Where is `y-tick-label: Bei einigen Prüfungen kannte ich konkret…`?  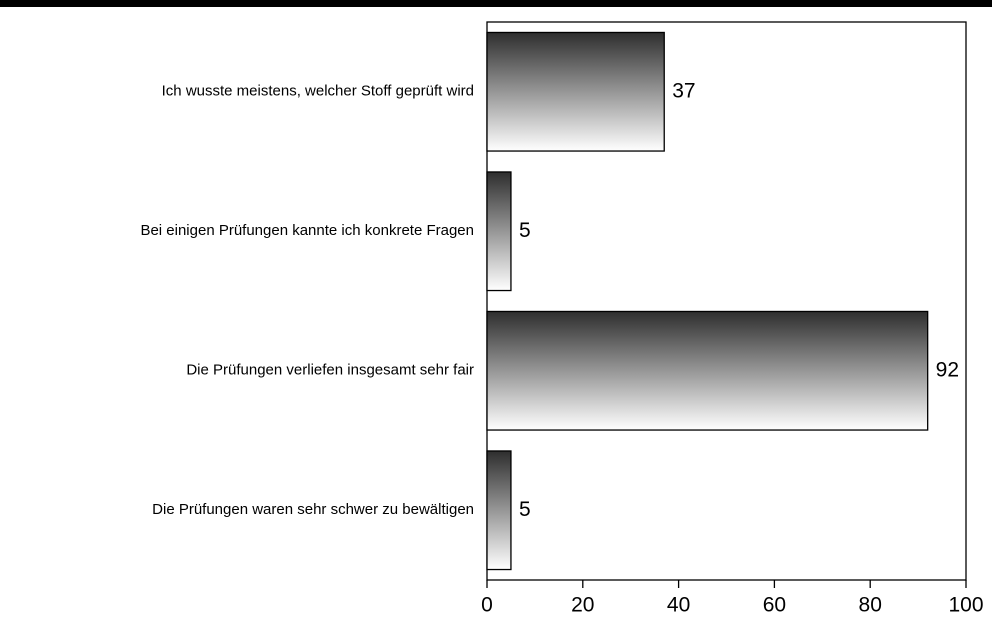
y-tick-label: Bei einigen Prüfungen kannte ich konkret… is located at coordinates (307, 230).